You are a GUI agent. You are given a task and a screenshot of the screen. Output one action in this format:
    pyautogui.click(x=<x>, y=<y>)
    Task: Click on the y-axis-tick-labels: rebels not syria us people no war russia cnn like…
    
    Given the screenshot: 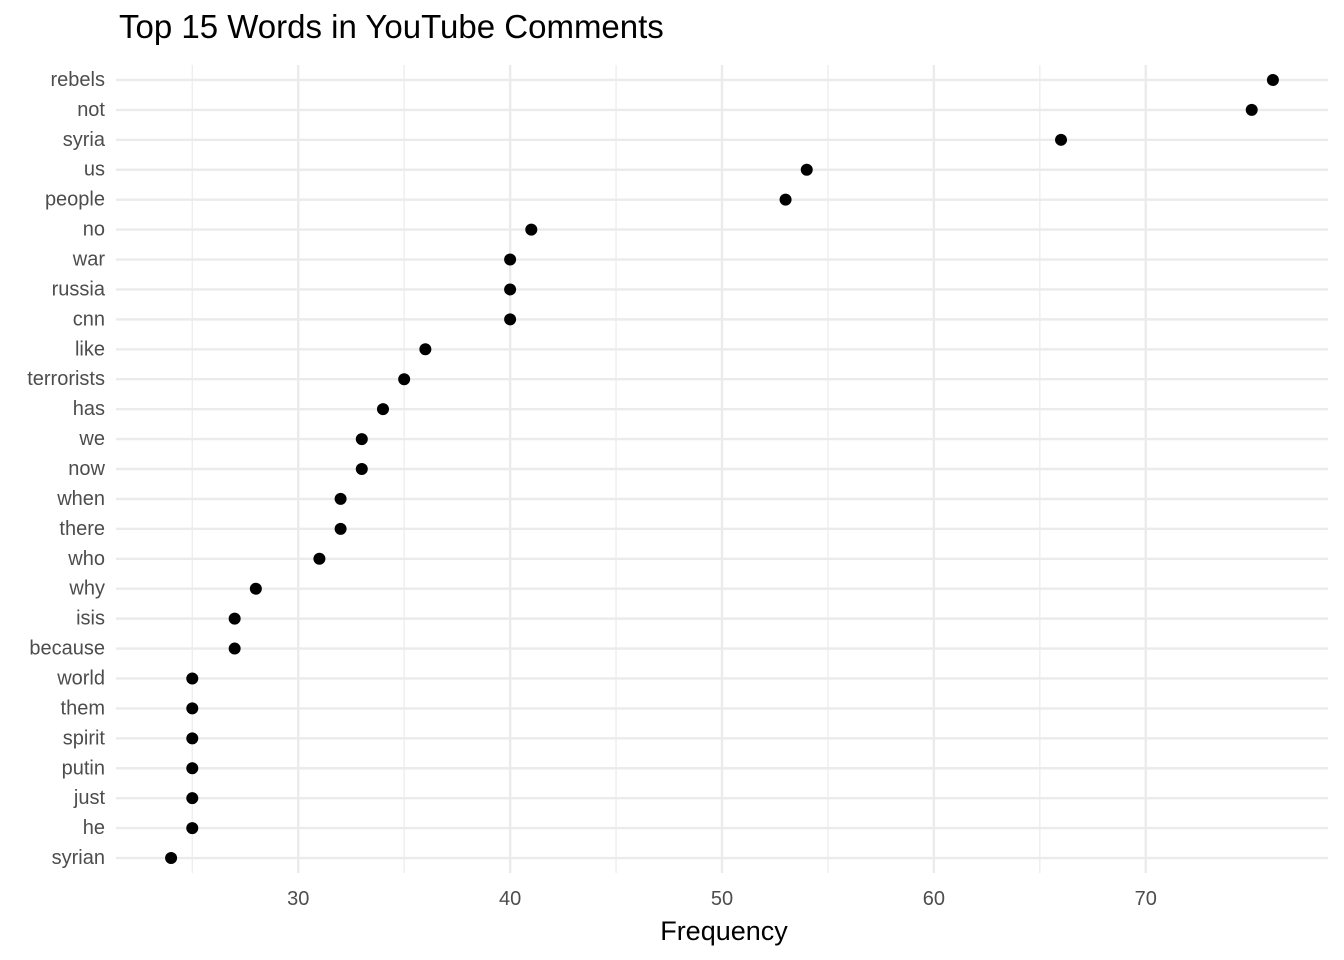 What is the action you would take?
    pyautogui.click(x=66, y=469)
    